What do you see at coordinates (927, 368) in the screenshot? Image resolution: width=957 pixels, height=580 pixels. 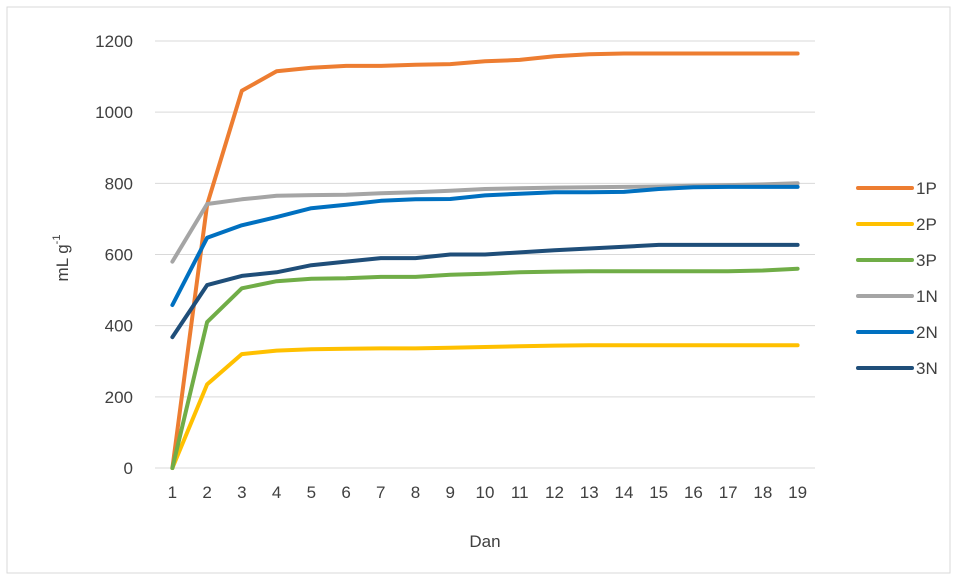 I see `legend-label: 3N` at bounding box center [927, 368].